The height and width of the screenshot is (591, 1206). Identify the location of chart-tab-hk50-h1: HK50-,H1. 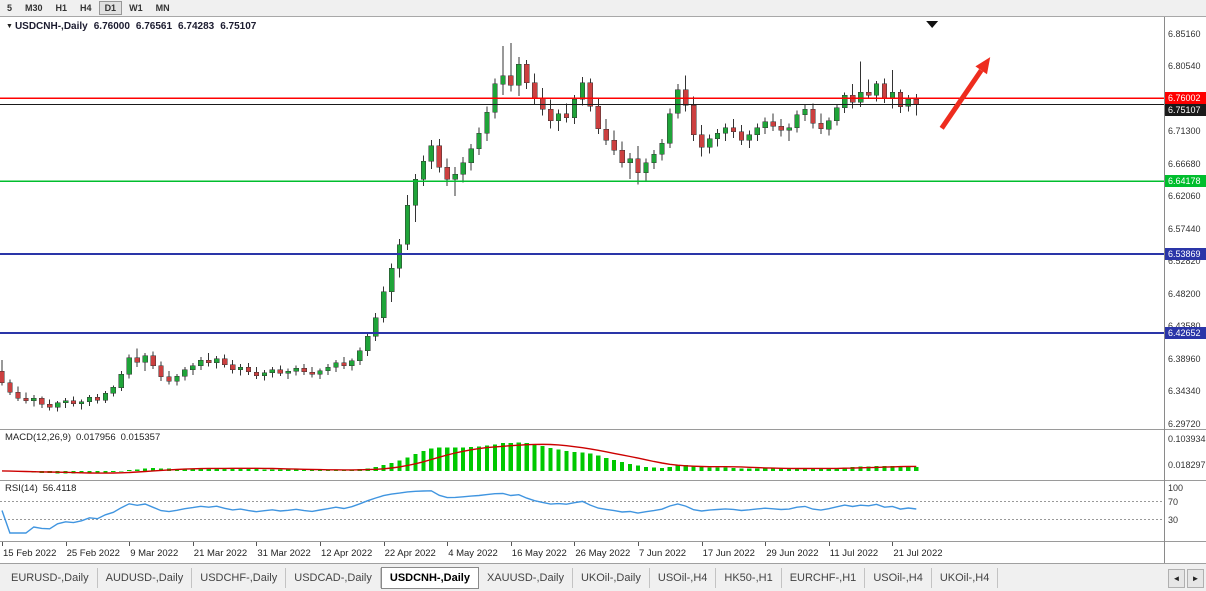
(749, 577).